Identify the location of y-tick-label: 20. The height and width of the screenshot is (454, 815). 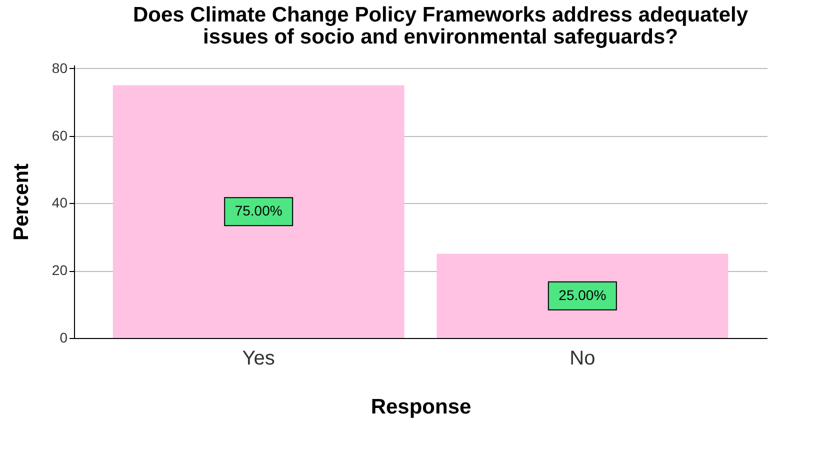
(60, 270).